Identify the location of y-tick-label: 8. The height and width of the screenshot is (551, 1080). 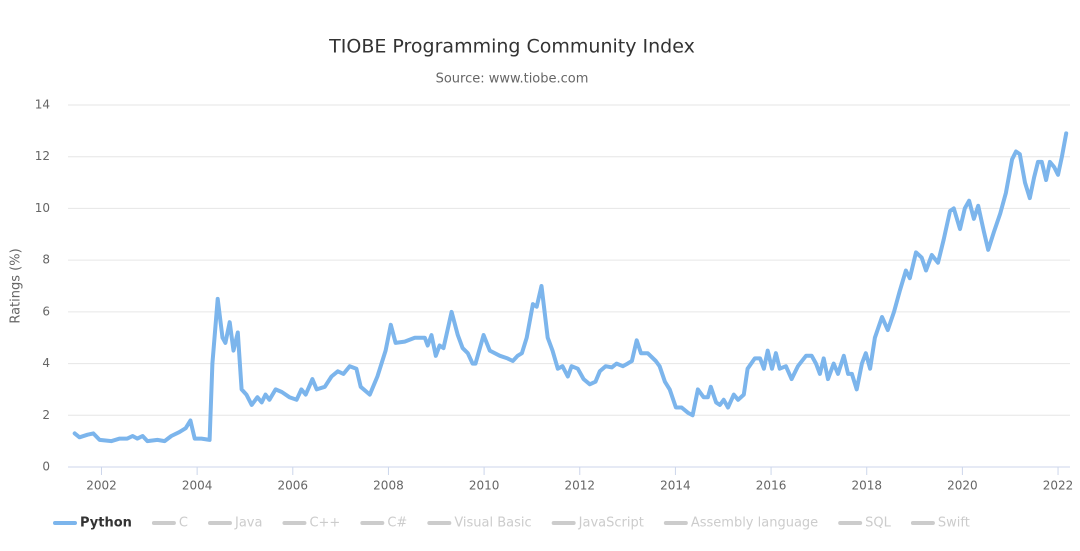
(46, 260).